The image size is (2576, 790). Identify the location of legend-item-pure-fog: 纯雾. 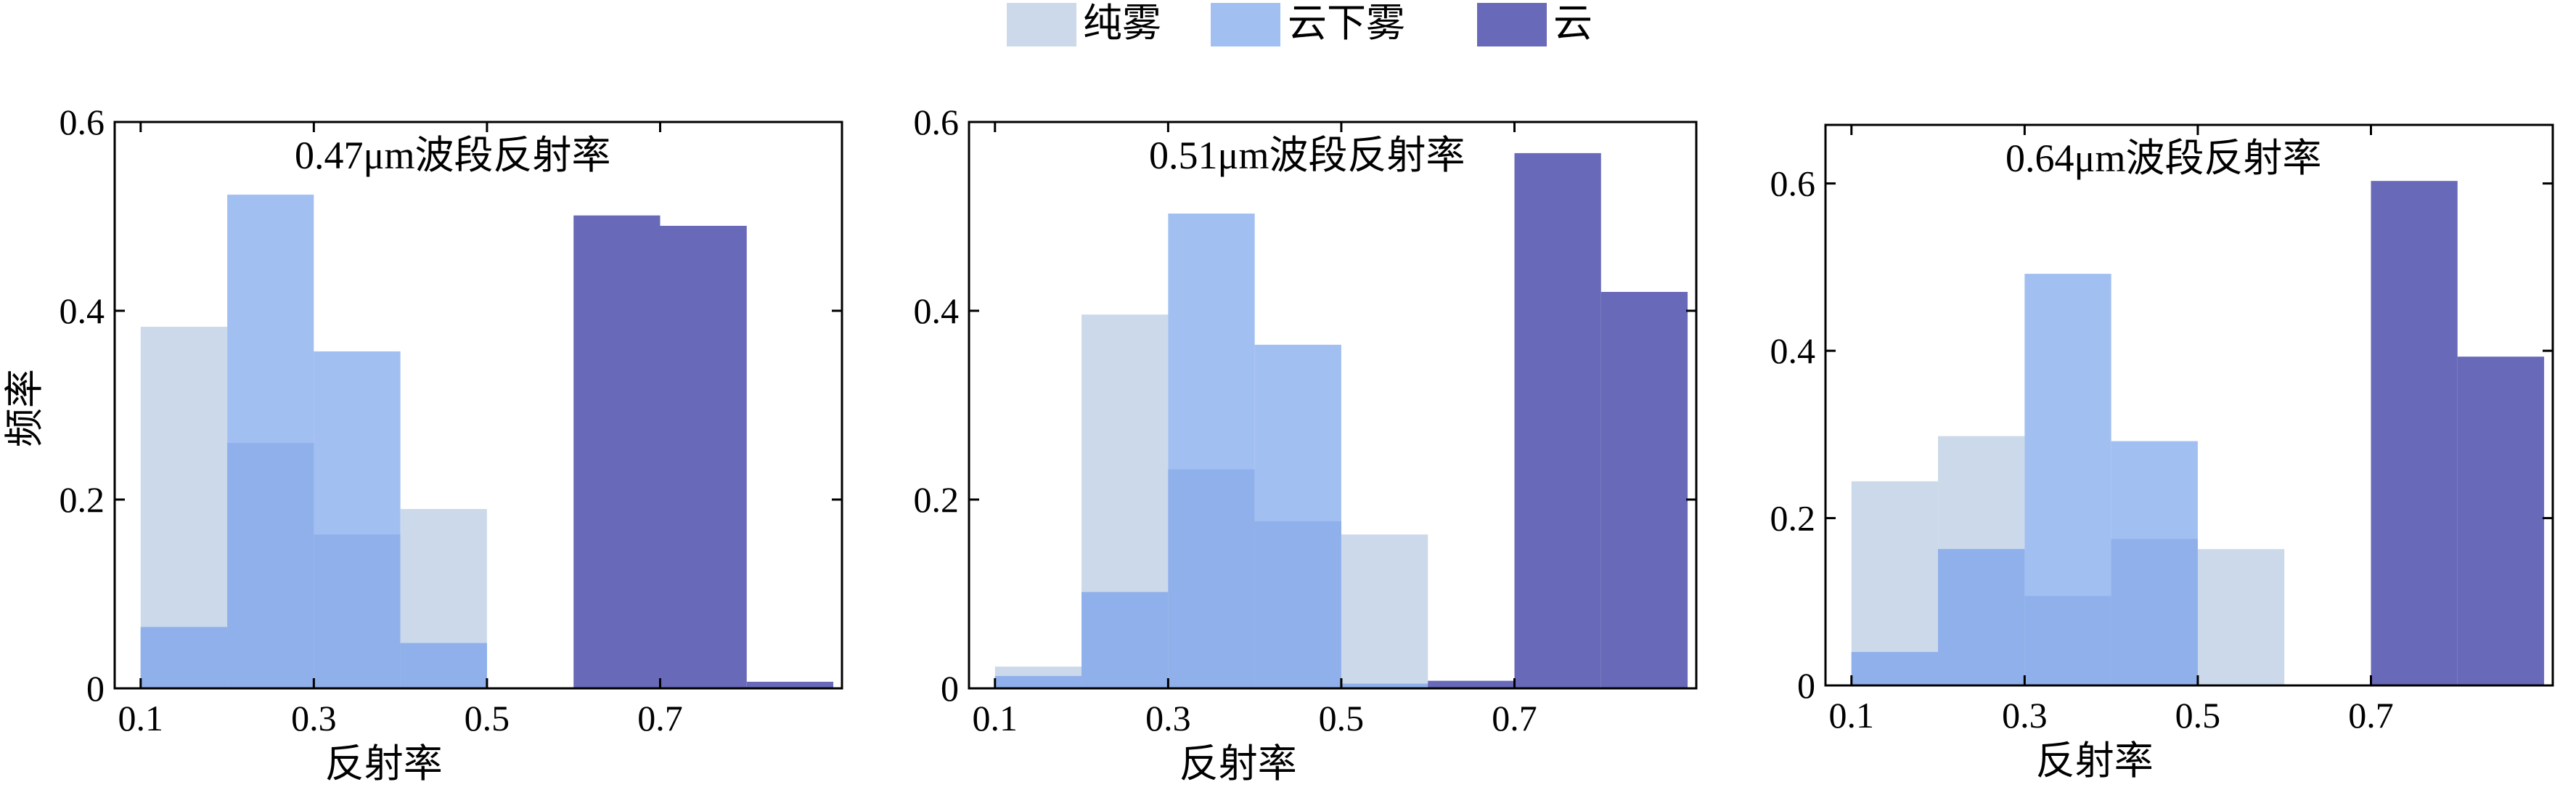
(1084, 23).